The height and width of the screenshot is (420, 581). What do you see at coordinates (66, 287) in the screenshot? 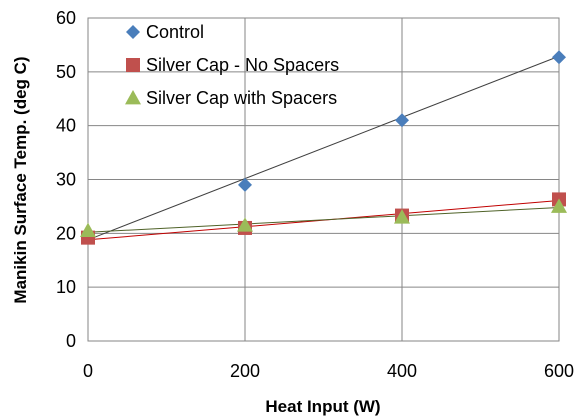
I see `y-tick-label: 10` at bounding box center [66, 287].